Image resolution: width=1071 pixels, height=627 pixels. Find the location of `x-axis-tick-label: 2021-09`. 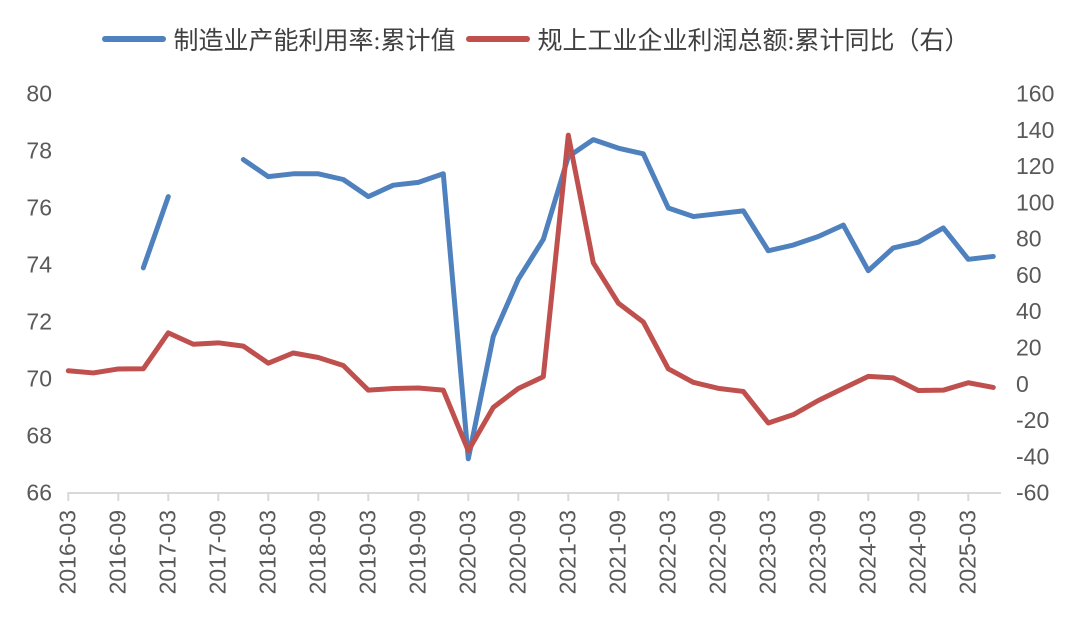

x-axis-tick-label: 2021-09 is located at coordinates (617, 552).